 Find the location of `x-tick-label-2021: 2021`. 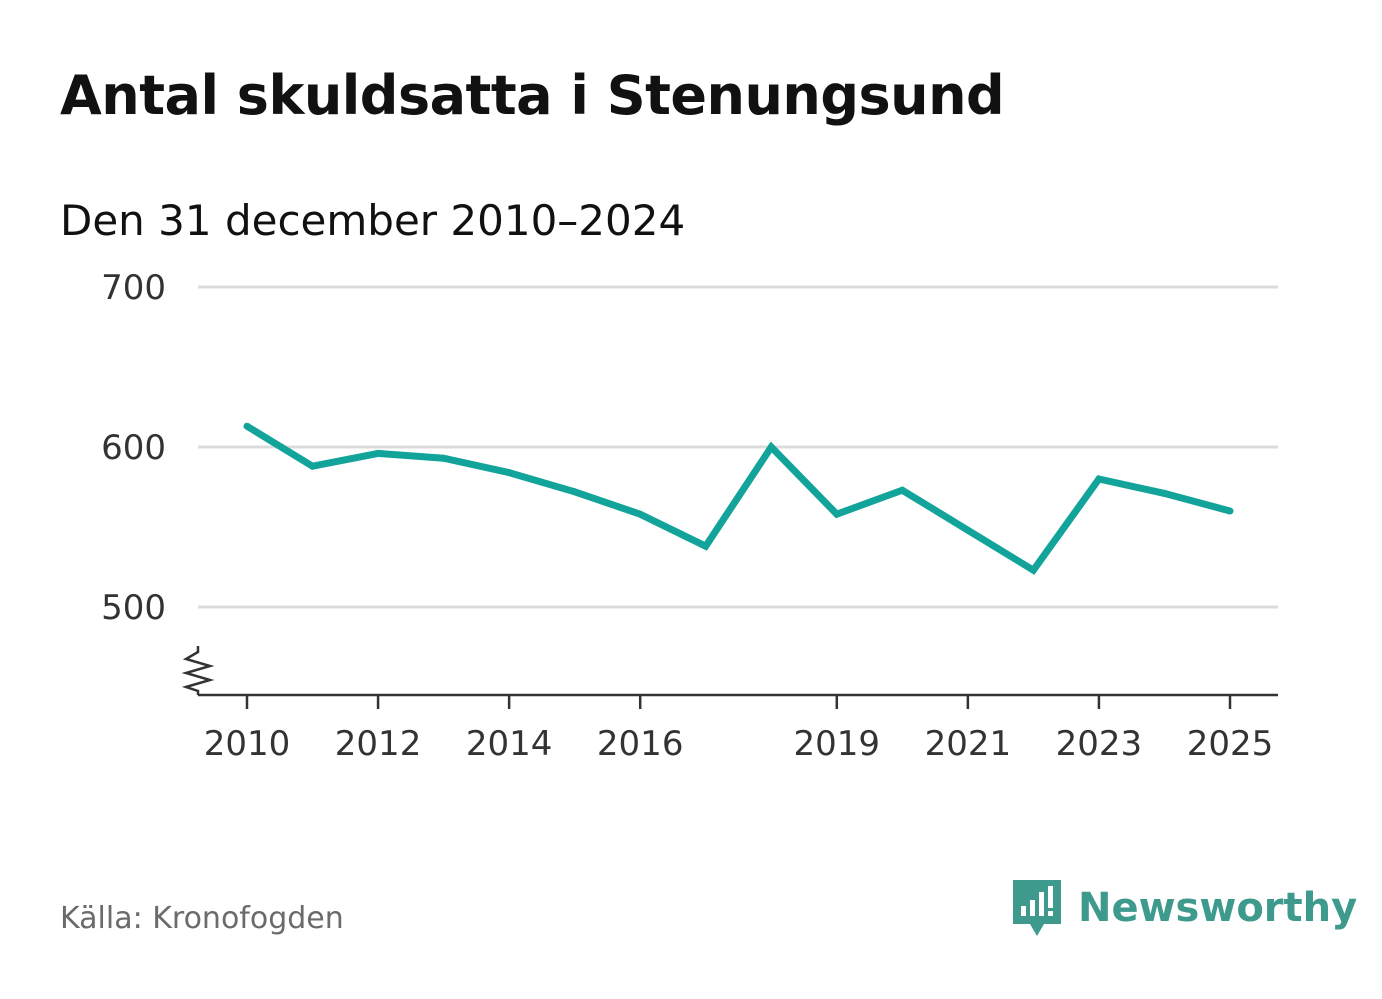

x-tick-label-2021: 2021 is located at coordinates (968, 744).